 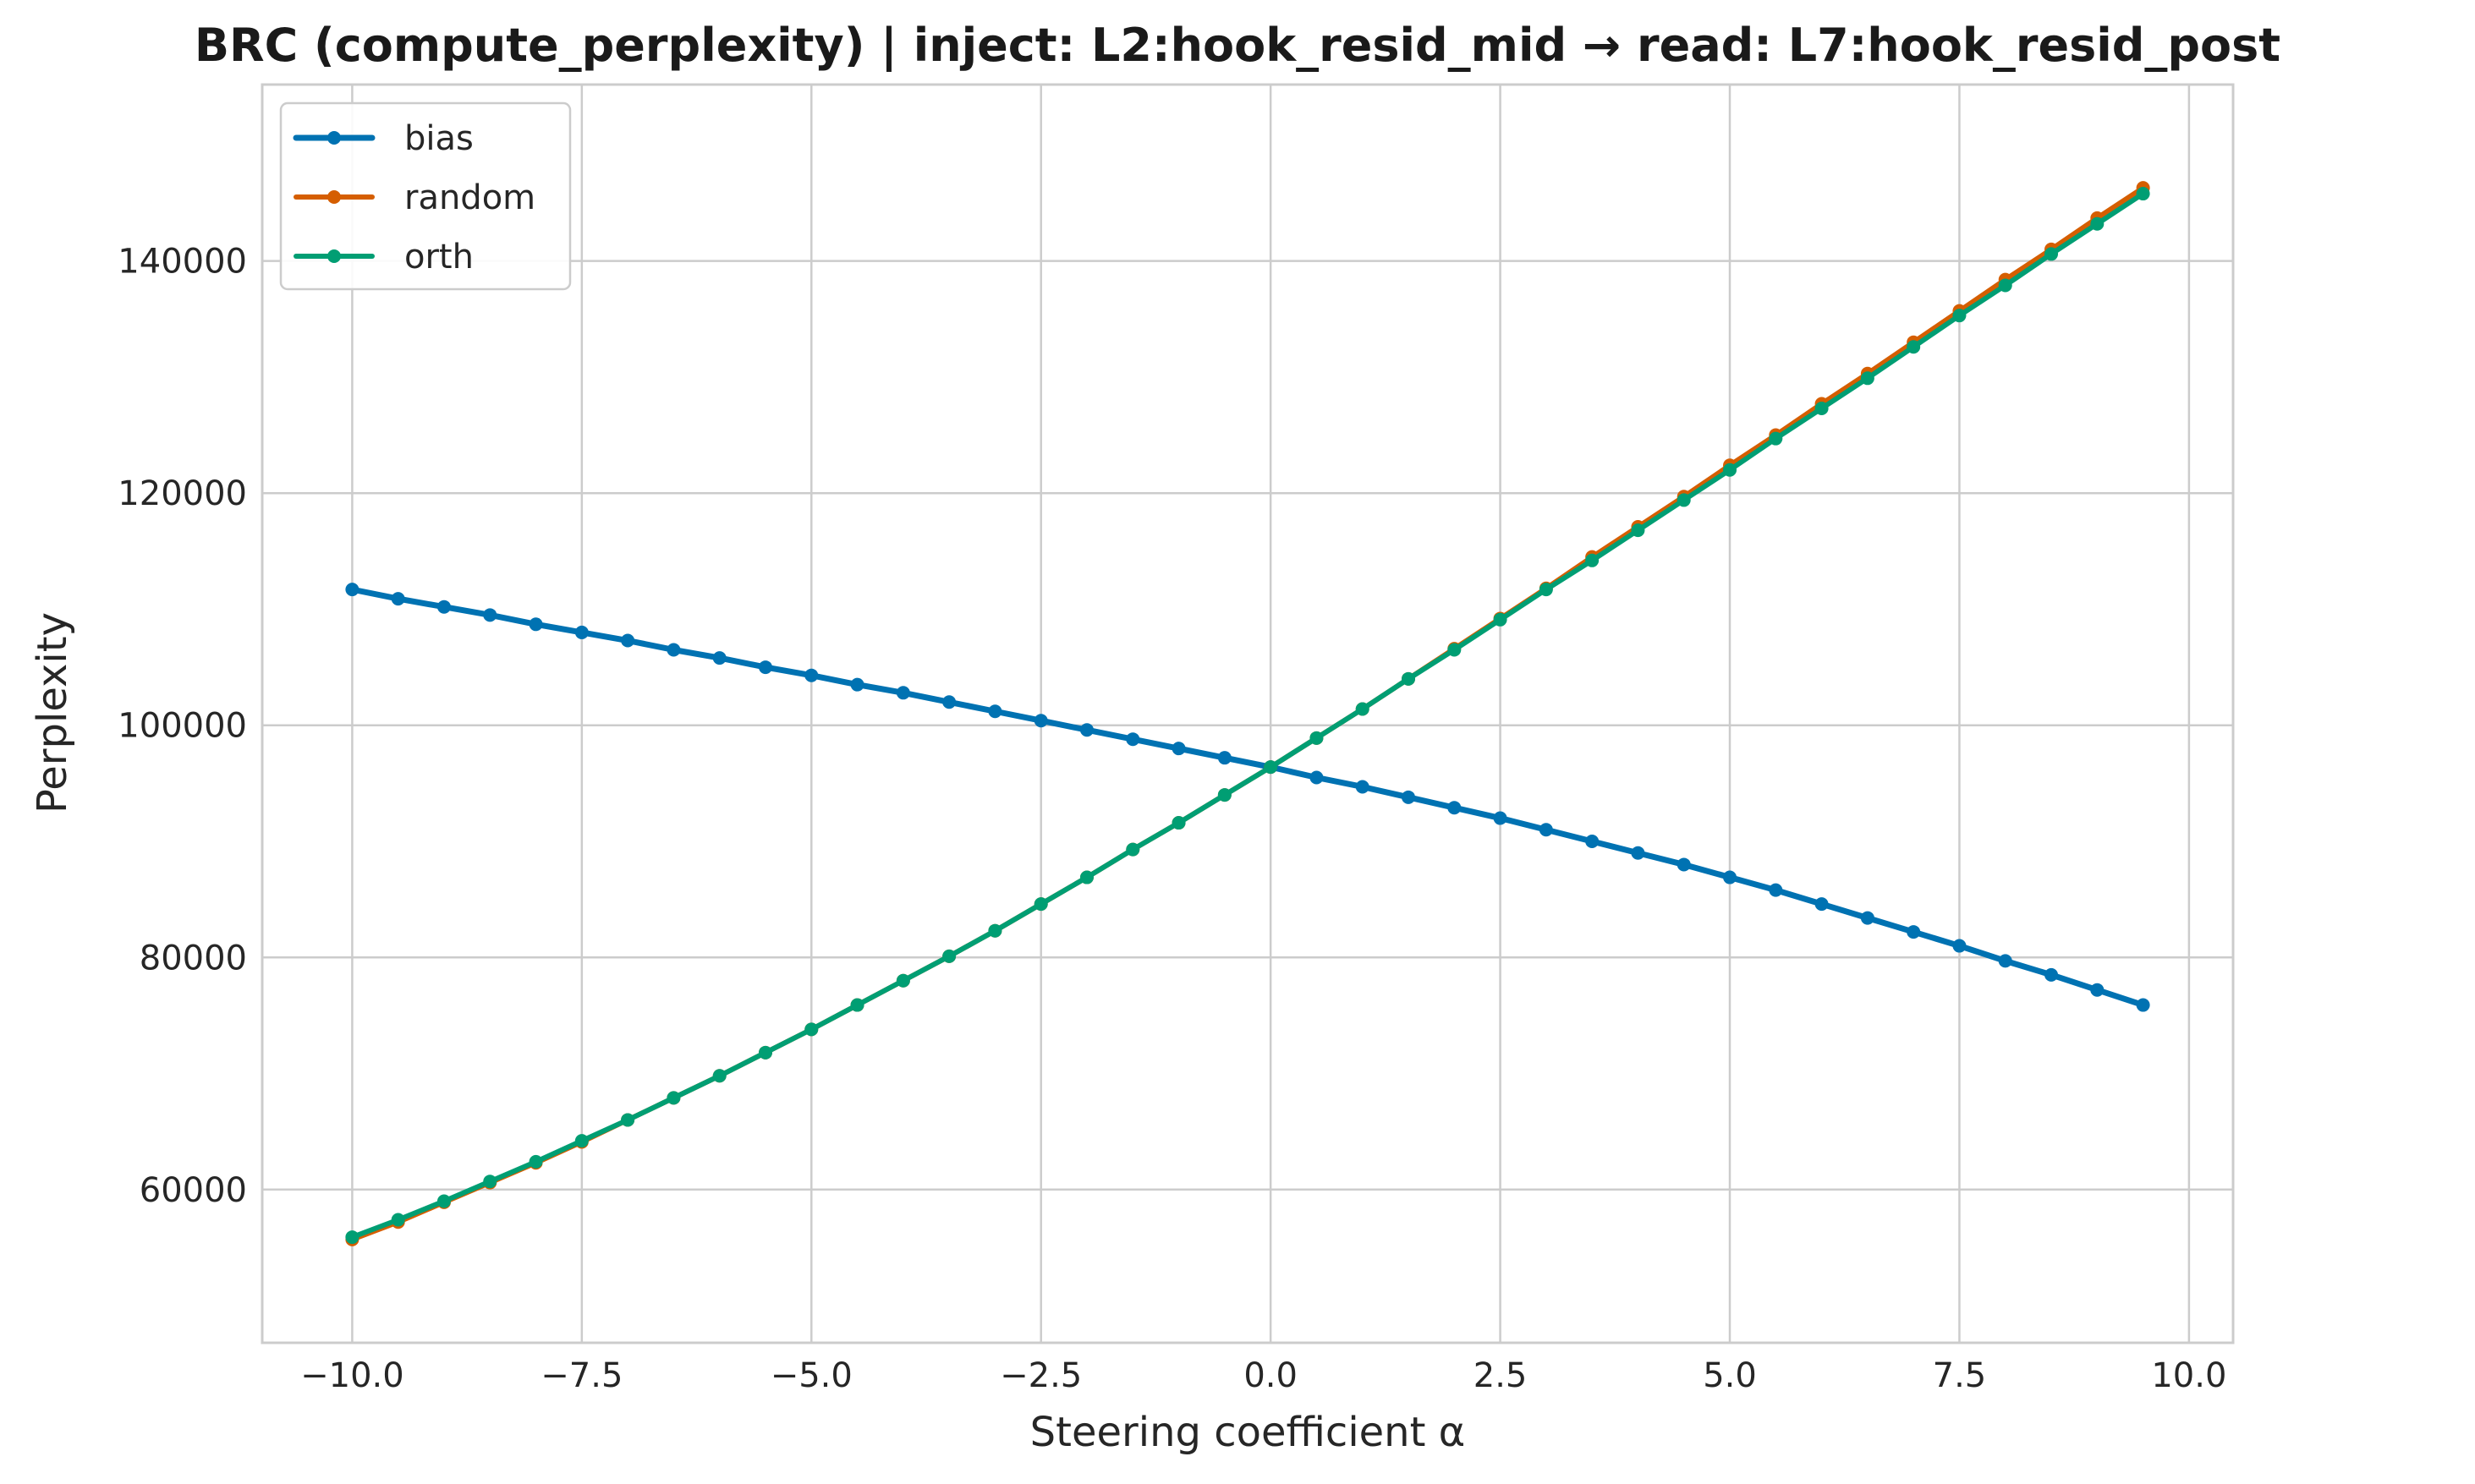 What do you see at coordinates (182, 493) in the screenshot?
I see `y-tick-label: 120000` at bounding box center [182, 493].